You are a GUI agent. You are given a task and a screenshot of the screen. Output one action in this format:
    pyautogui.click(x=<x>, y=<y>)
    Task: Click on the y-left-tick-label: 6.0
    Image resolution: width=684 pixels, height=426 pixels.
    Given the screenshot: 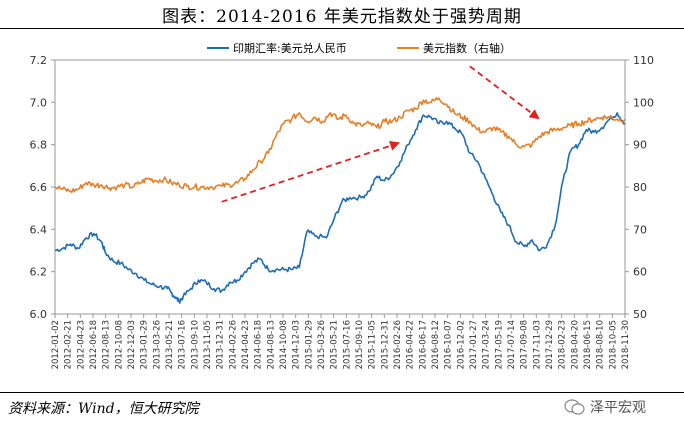 What is the action you would take?
    pyautogui.click(x=39, y=314)
    